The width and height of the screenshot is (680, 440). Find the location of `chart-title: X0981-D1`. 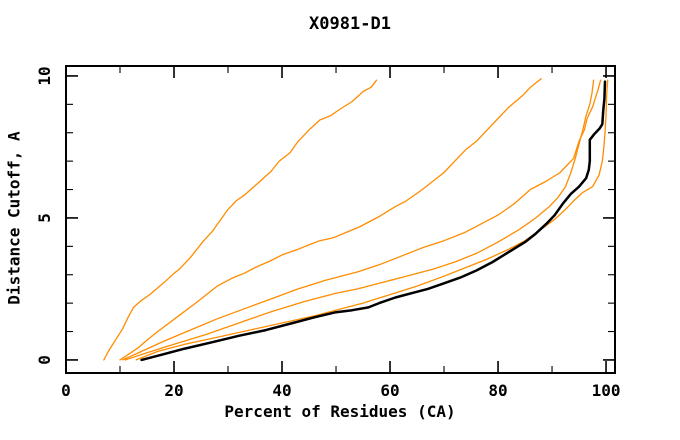

chart-title: X0981-D1 is located at coordinates (350, 24).